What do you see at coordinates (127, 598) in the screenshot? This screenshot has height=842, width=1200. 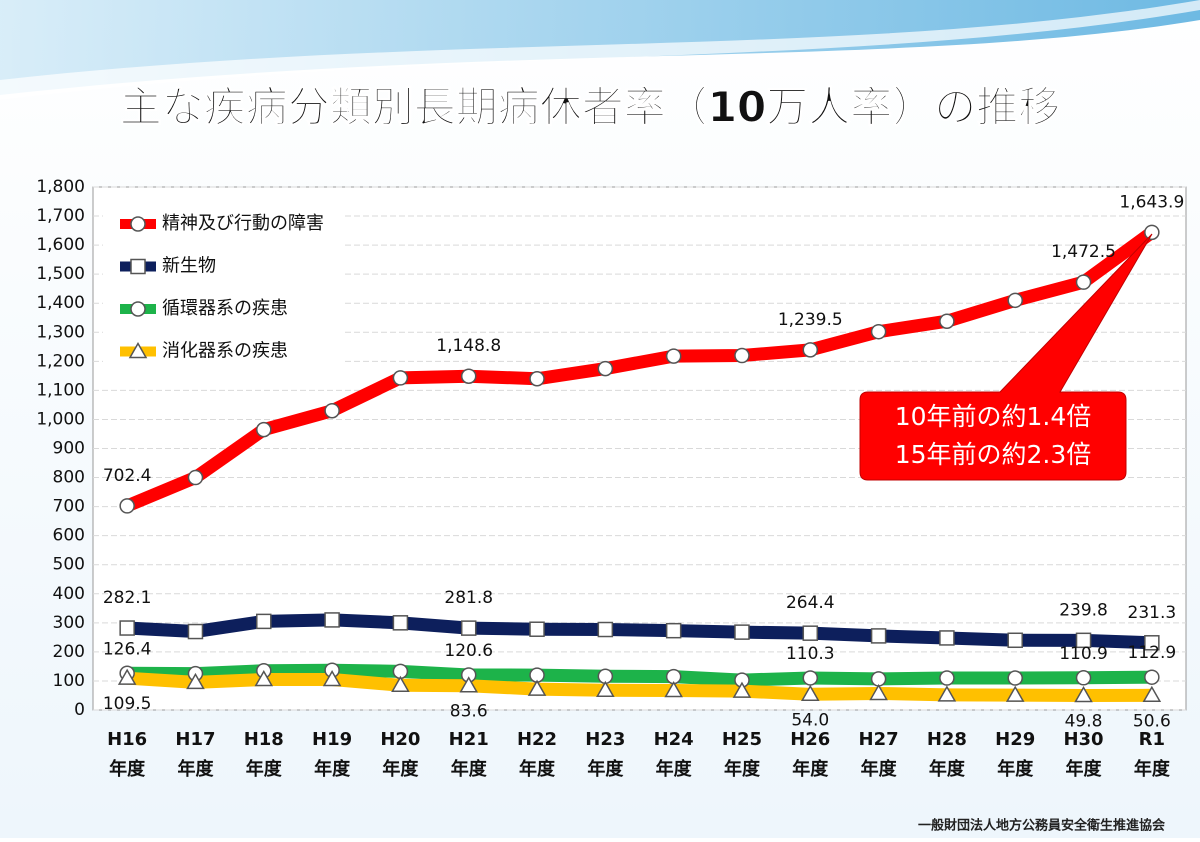 I see `data-label: 282.1` at bounding box center [127, 598].